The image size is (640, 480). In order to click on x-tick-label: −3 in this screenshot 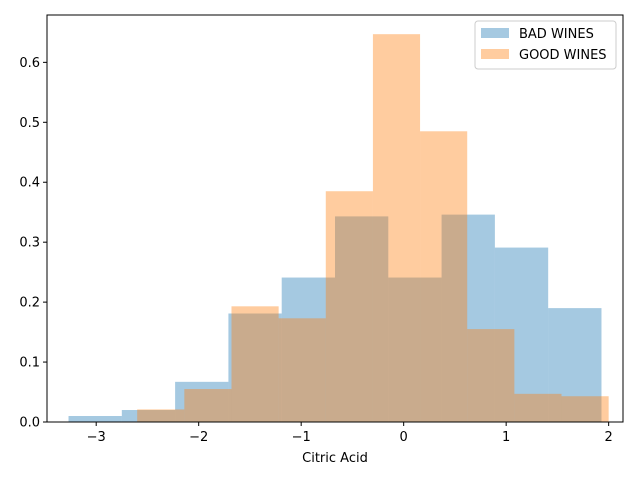, I will do `click(96, 437)`.